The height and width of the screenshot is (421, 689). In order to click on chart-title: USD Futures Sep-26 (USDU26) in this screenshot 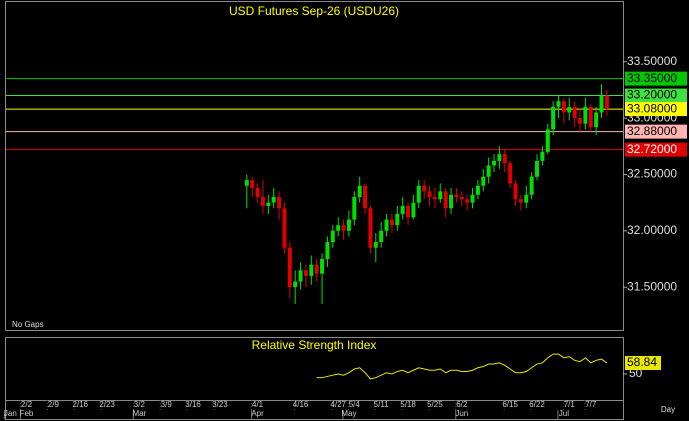, I will do `click(314, 11)`.